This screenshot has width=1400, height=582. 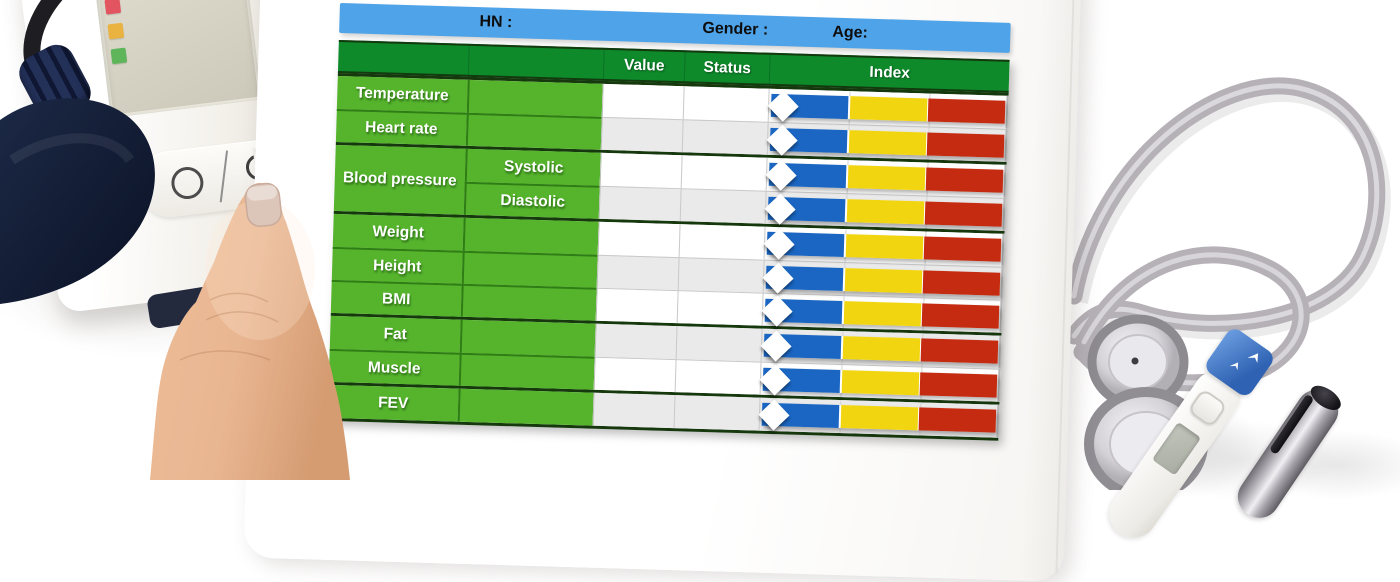 What do you see at coordinates (850, 32) in the screenshot?
I see `age-label: Age:` at bounding box center [850, 32].